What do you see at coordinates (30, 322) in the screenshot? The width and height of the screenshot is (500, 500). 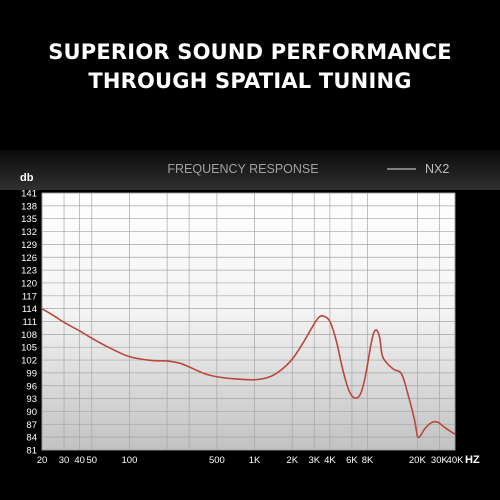 I see `y-tick-label: 111` at bounding box center [30, 322].